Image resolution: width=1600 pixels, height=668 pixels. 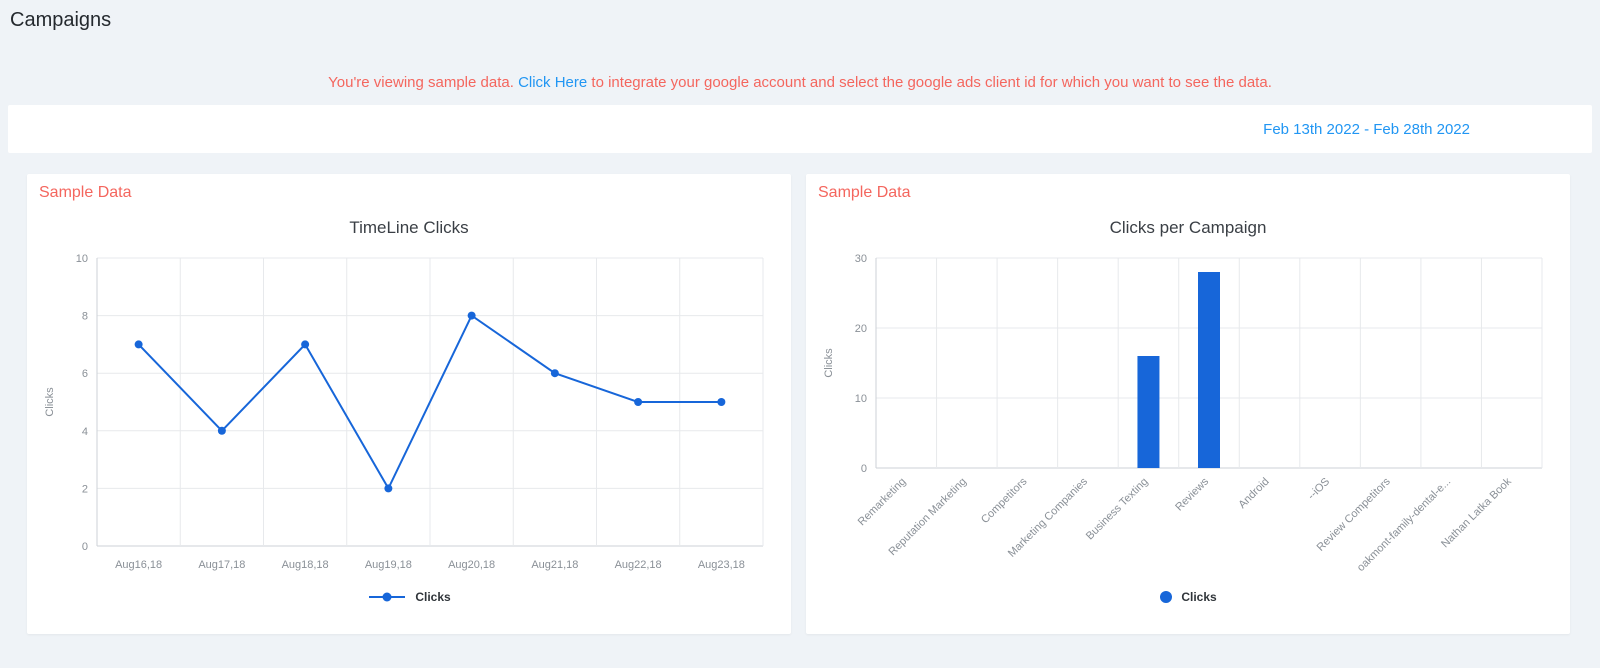 What do you see at coordinates (638, 565) in the screenshot?
I see `x-tick-label: Aug22,18` at bounding box center [638, 565].